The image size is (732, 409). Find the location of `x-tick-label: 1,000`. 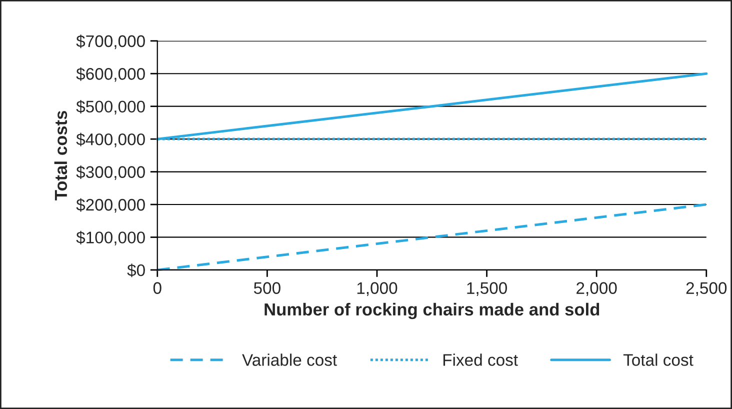

x-tick-label: 1,000 is located at coordinates (377, 289).